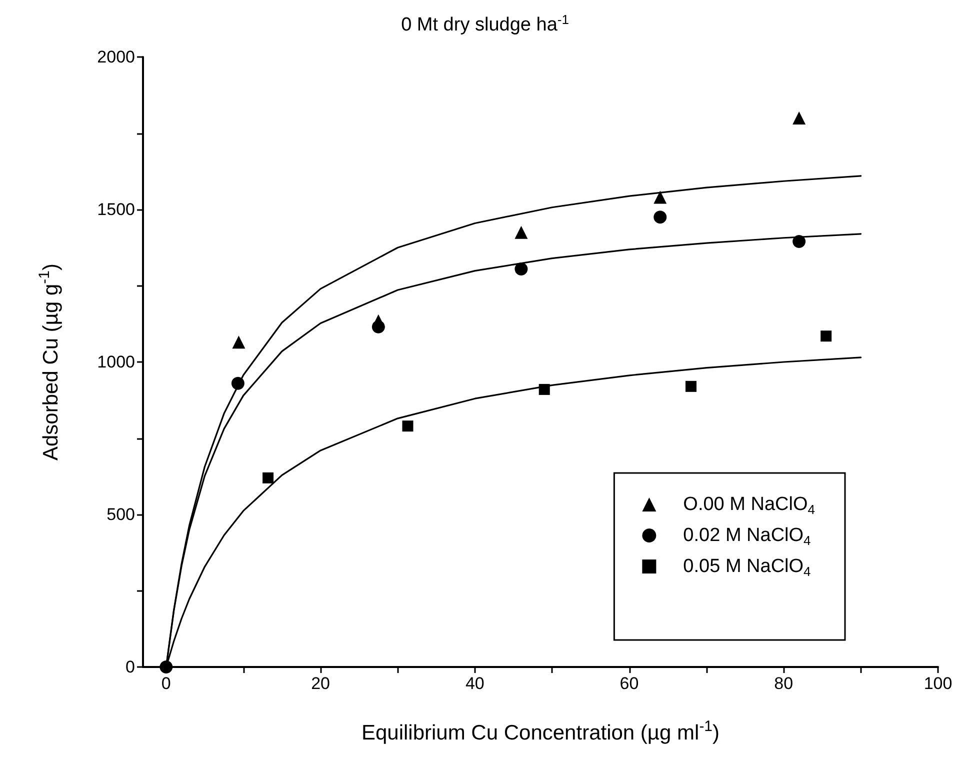 Image resolution: width=965 pixels, height=765 pixels. I want to click on x-tick-label: 60, so click(629, 683).